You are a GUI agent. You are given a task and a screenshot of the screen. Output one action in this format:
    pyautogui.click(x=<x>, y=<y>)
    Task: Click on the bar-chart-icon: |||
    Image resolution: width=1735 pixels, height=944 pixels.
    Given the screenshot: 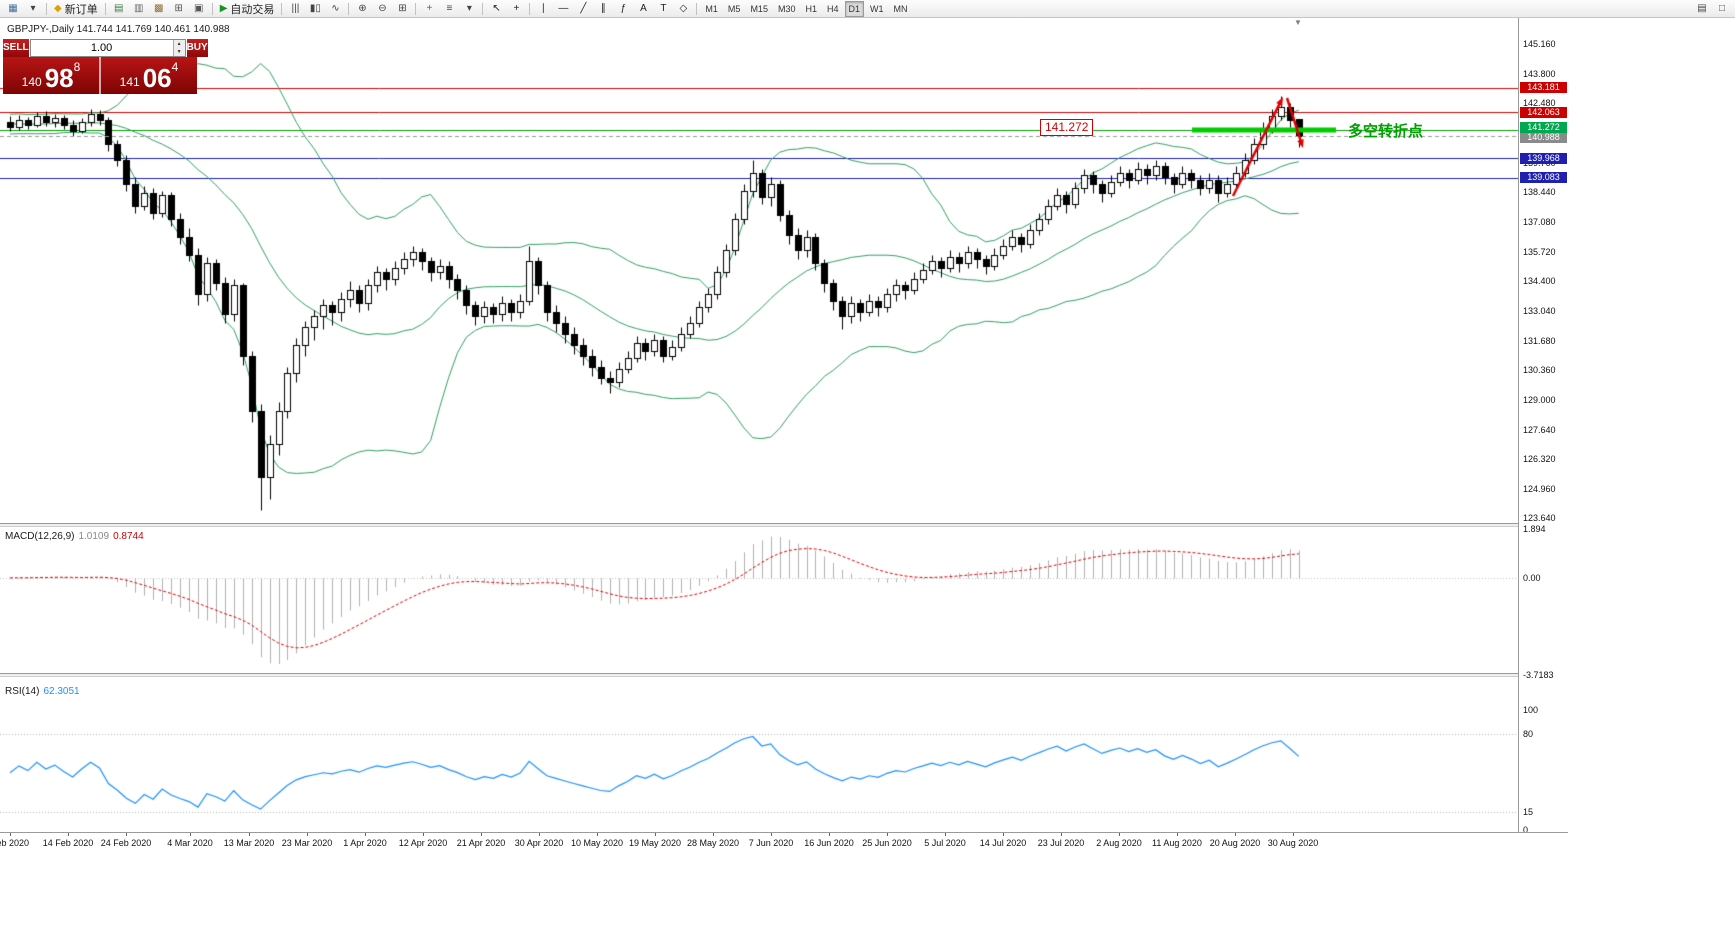 What is the action you would take?
    pyautogui.click(x=295, y=8)
    